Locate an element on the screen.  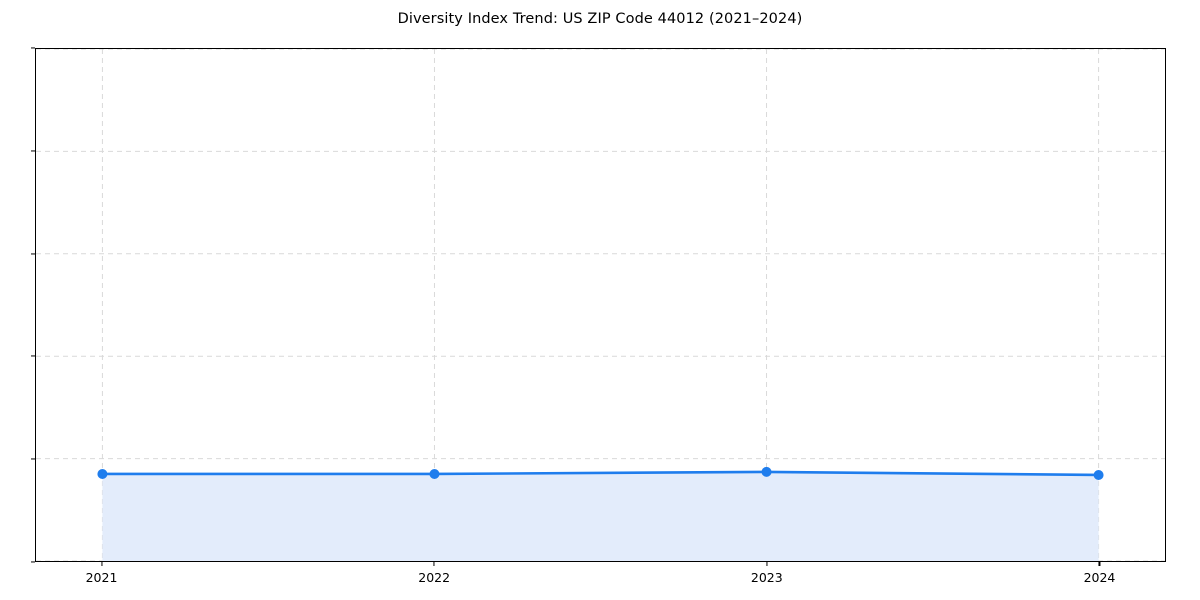
series-line is located at coordinates (600, 473).